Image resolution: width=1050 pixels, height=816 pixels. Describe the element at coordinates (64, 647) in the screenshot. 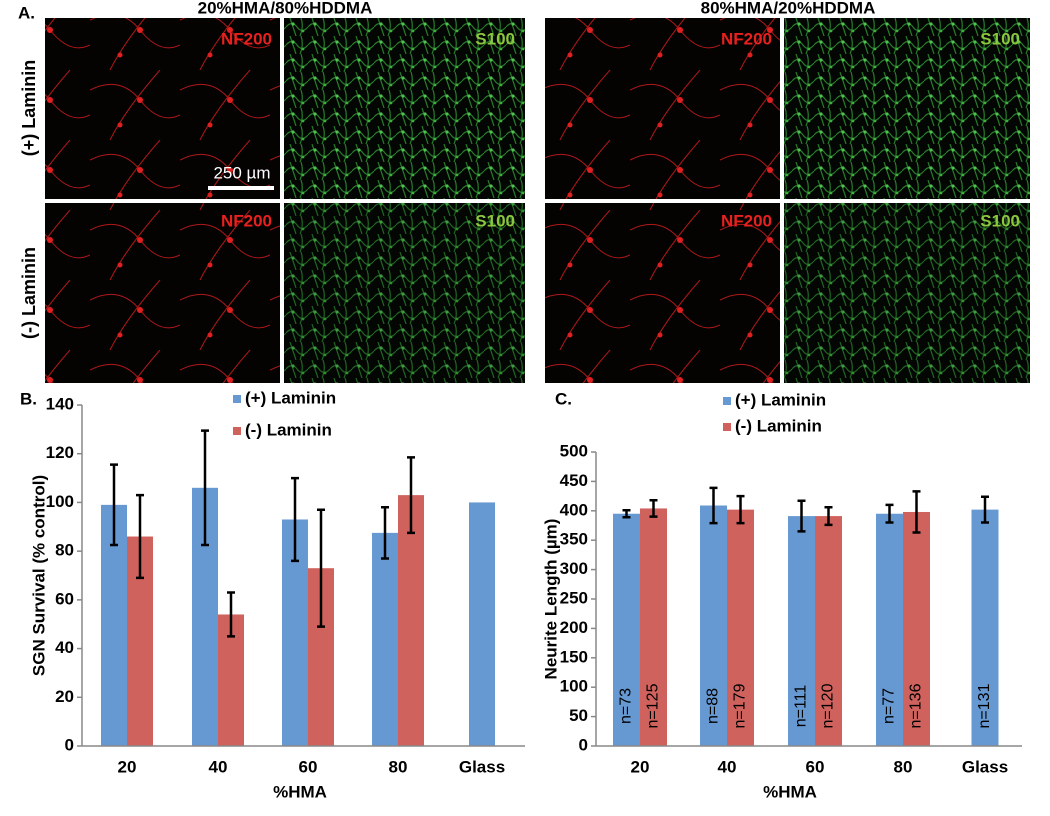

I see `y-tick-label: 40` at that location.